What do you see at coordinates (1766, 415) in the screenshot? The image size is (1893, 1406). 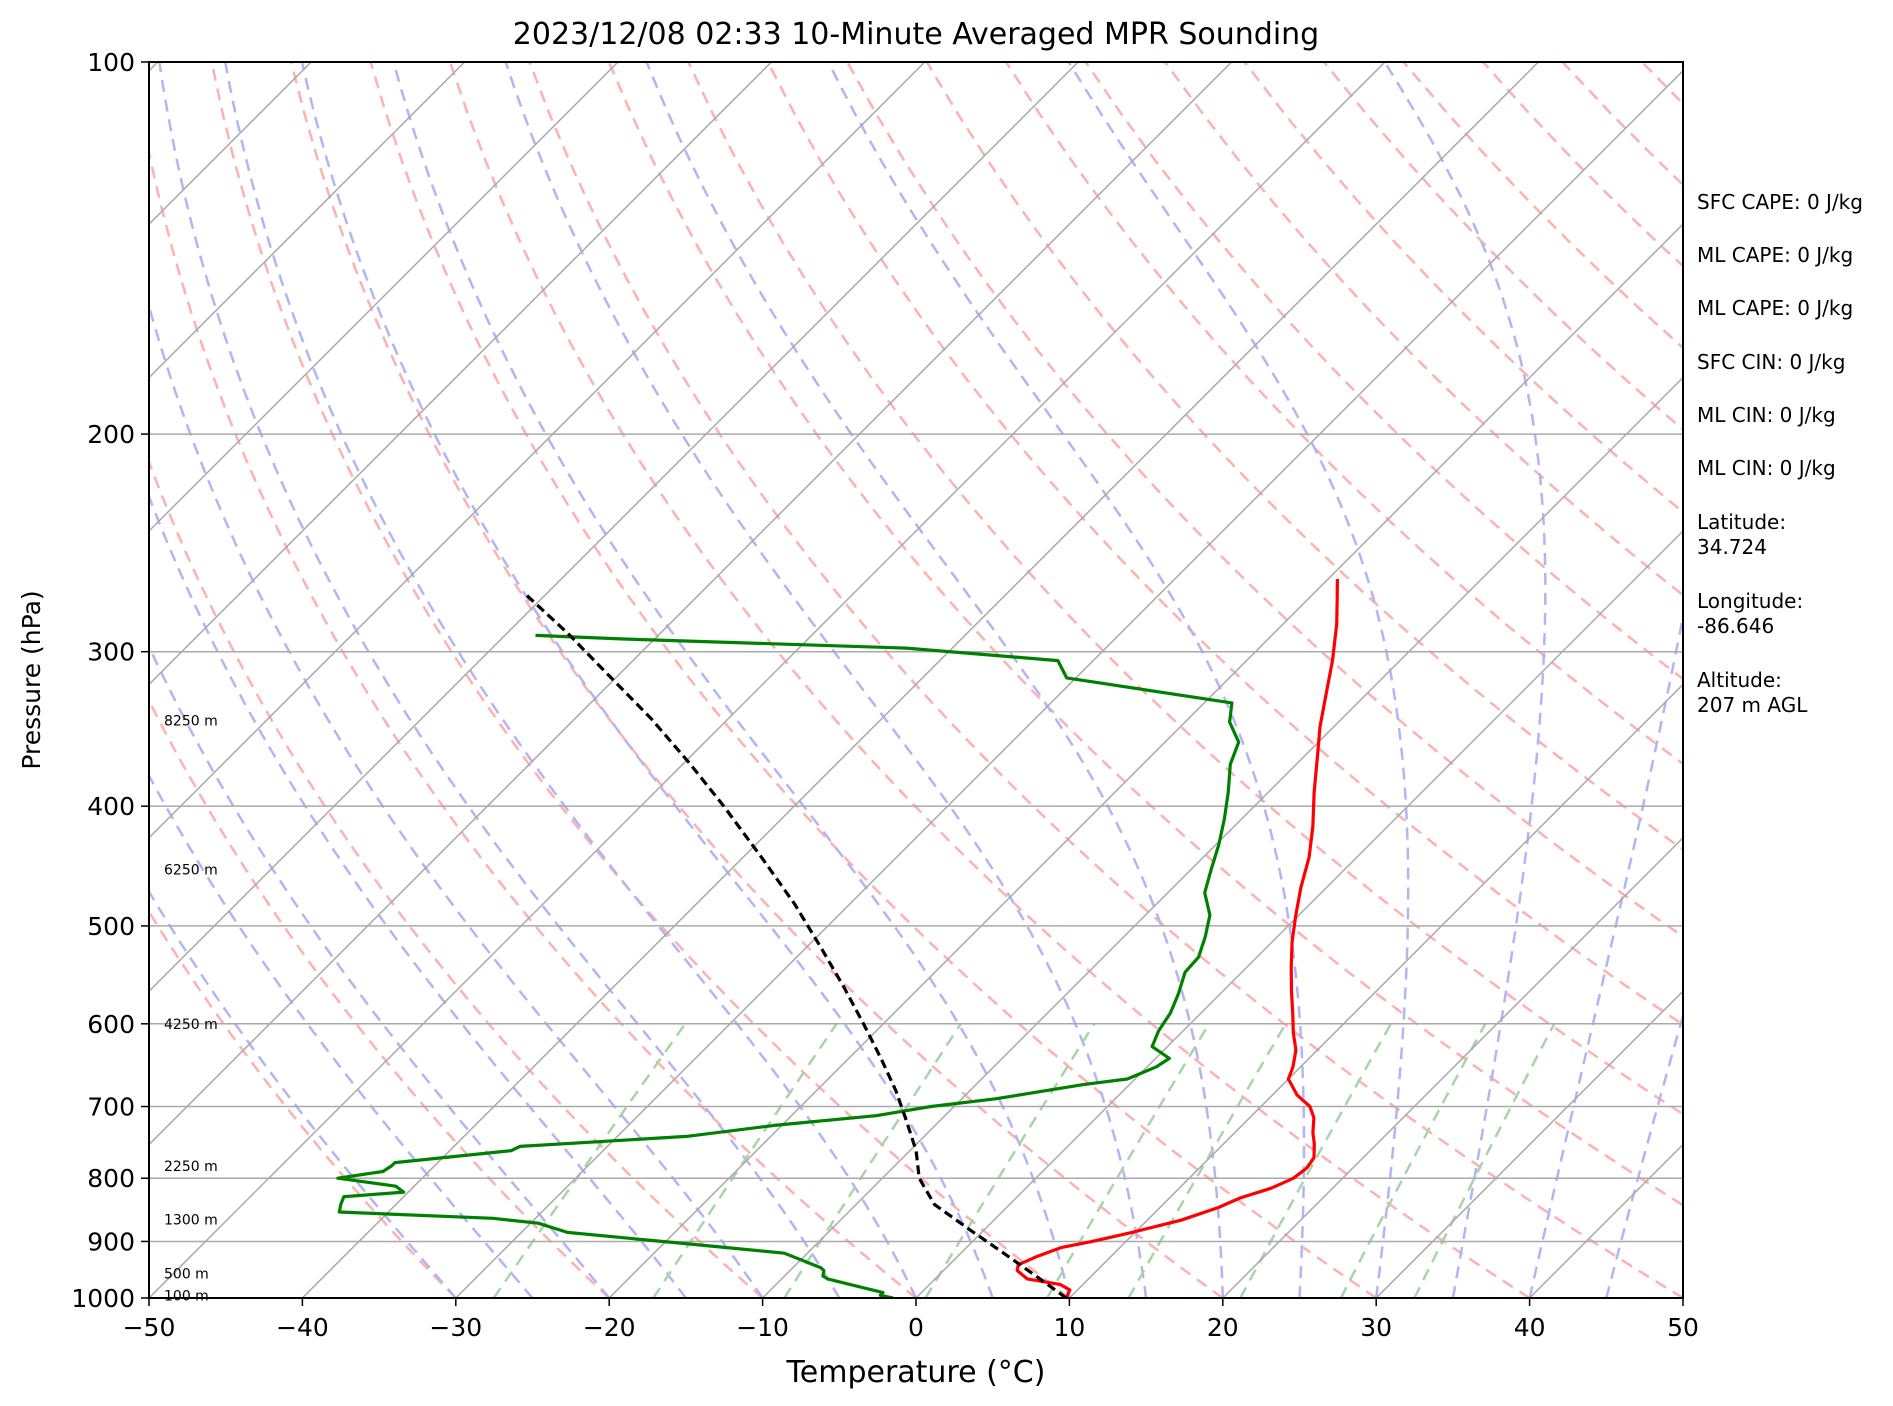 I see `ml-cin-text: ML CIN: 0 J/kg` at bounding box center [1766, 415].